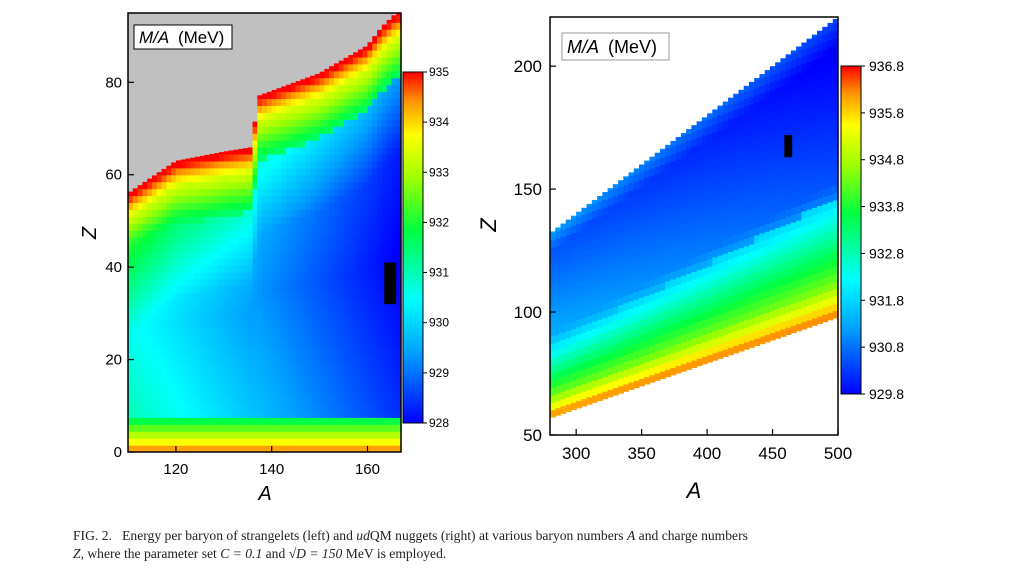 The image size is (1024, 576). What do you see at coordinates (118, 452) in the screenshot?
I see `left-y-tick-label: 0` at bounding box center [118, 452].